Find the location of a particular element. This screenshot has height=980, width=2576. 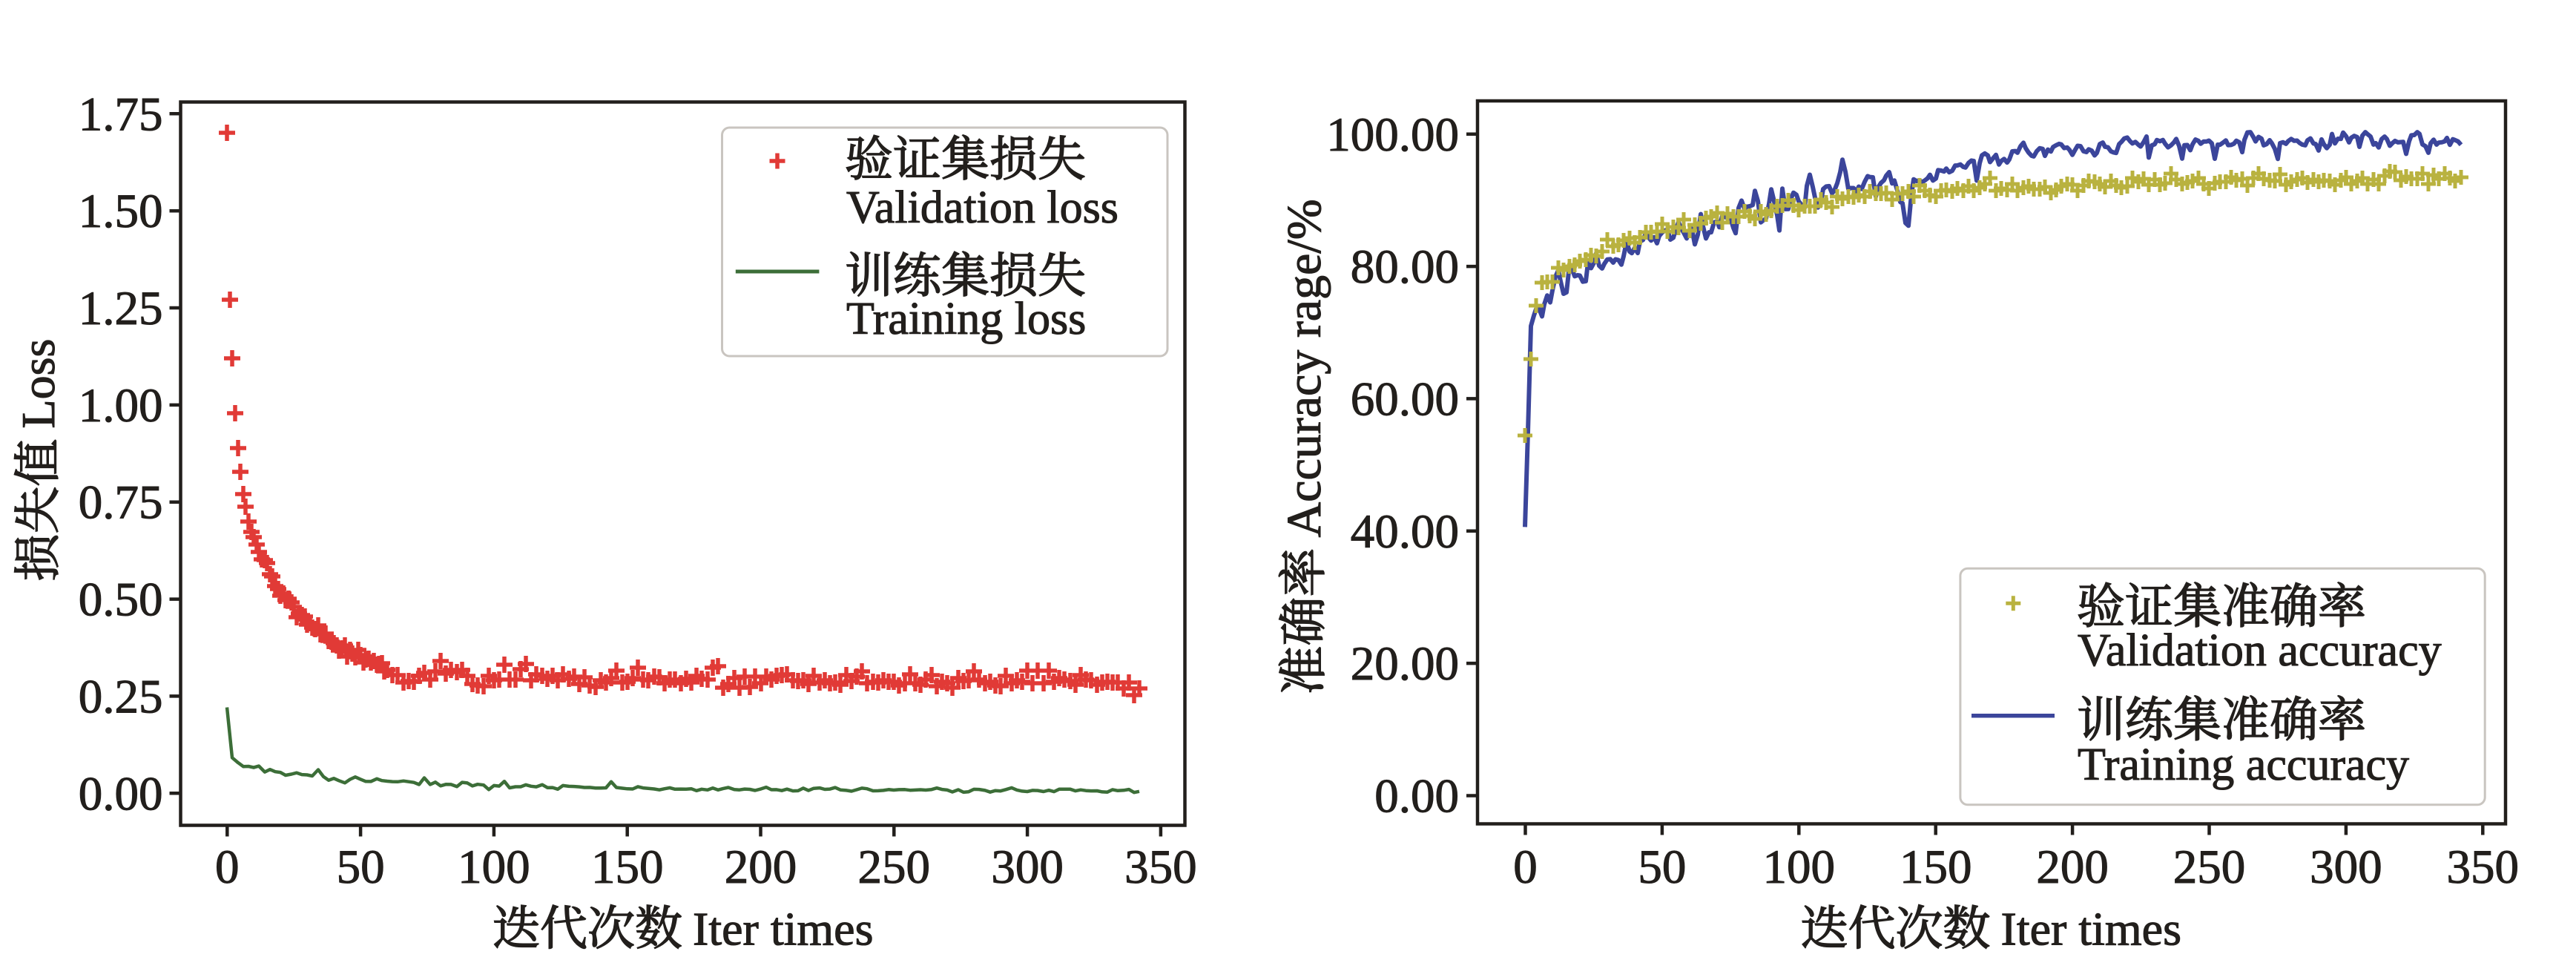

svg-text: 1.50 is located at coordinates (121, 212).